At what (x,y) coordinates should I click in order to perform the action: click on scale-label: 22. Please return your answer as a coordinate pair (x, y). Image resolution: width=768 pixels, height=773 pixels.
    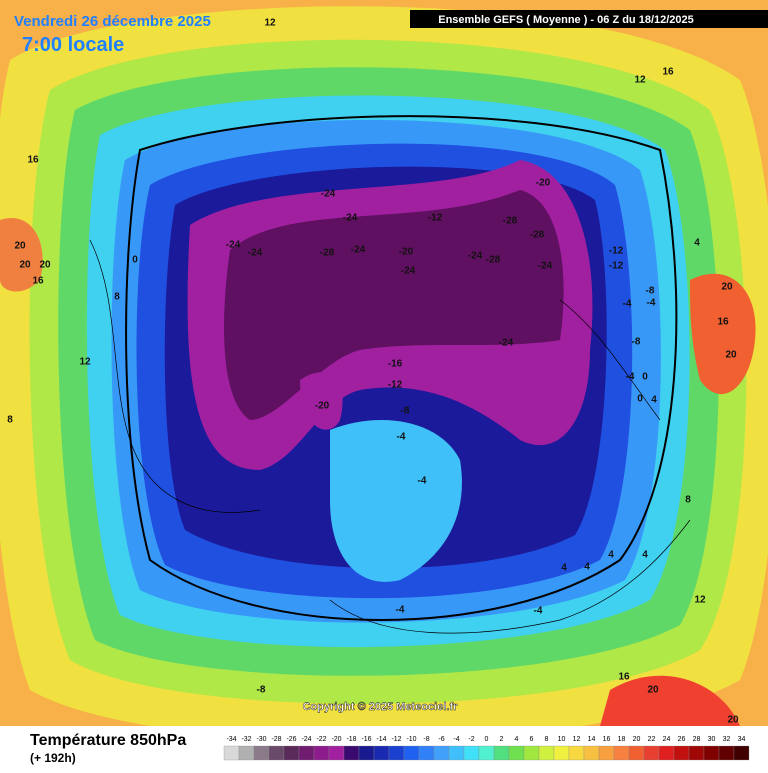
    Looking at the image, I should click on (652, 739).